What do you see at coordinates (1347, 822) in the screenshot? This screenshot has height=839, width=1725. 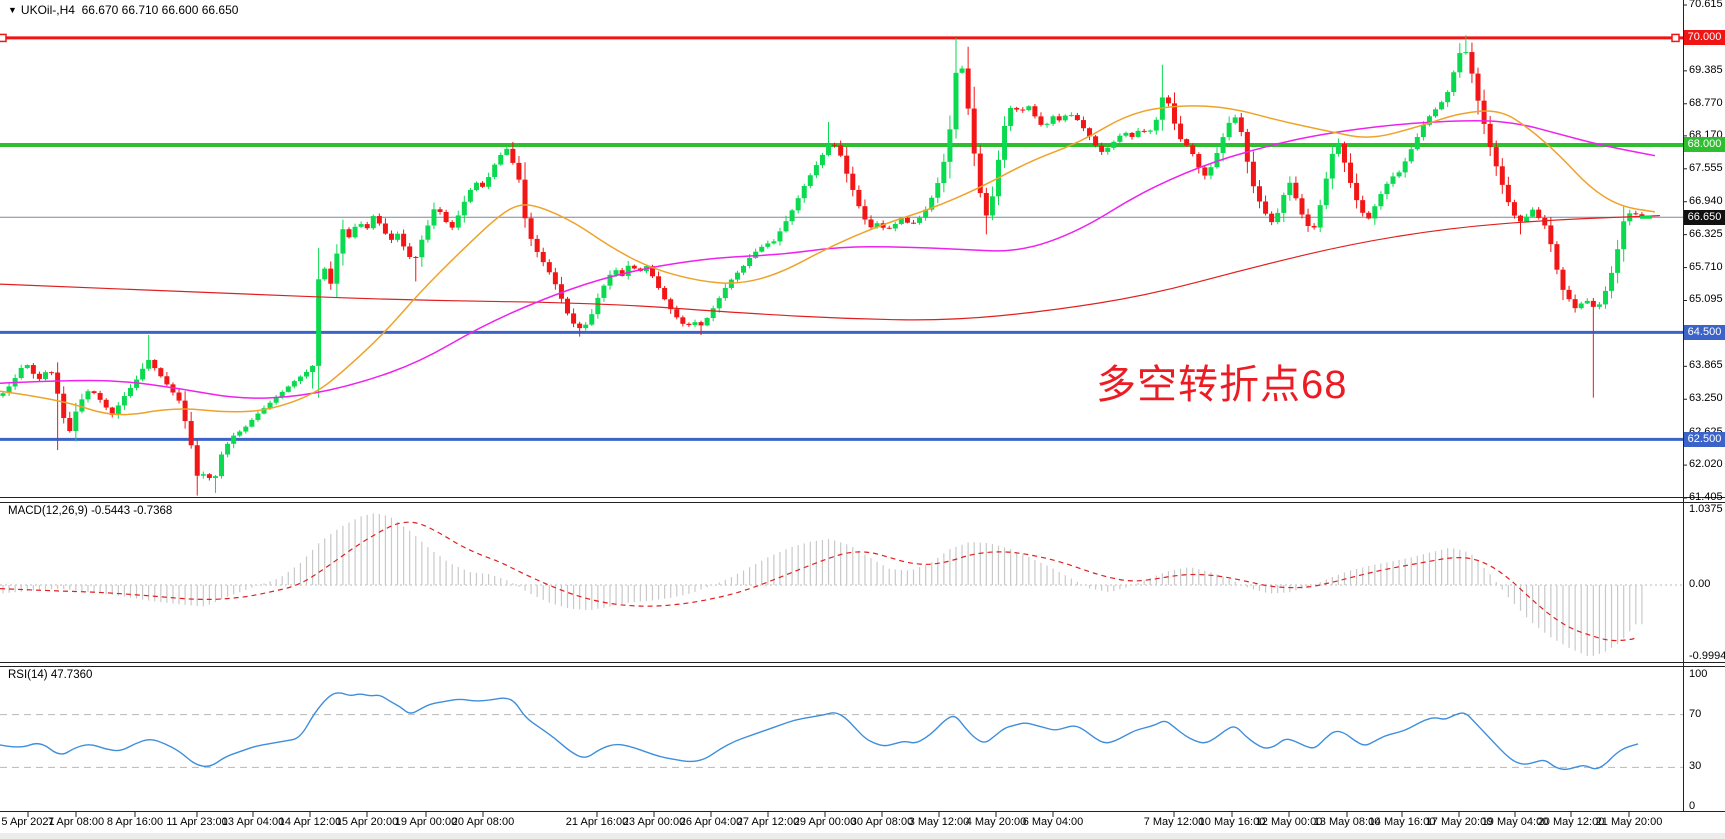 I see `time-label: 13 May 08:00` at bounding box center [1347, 822].